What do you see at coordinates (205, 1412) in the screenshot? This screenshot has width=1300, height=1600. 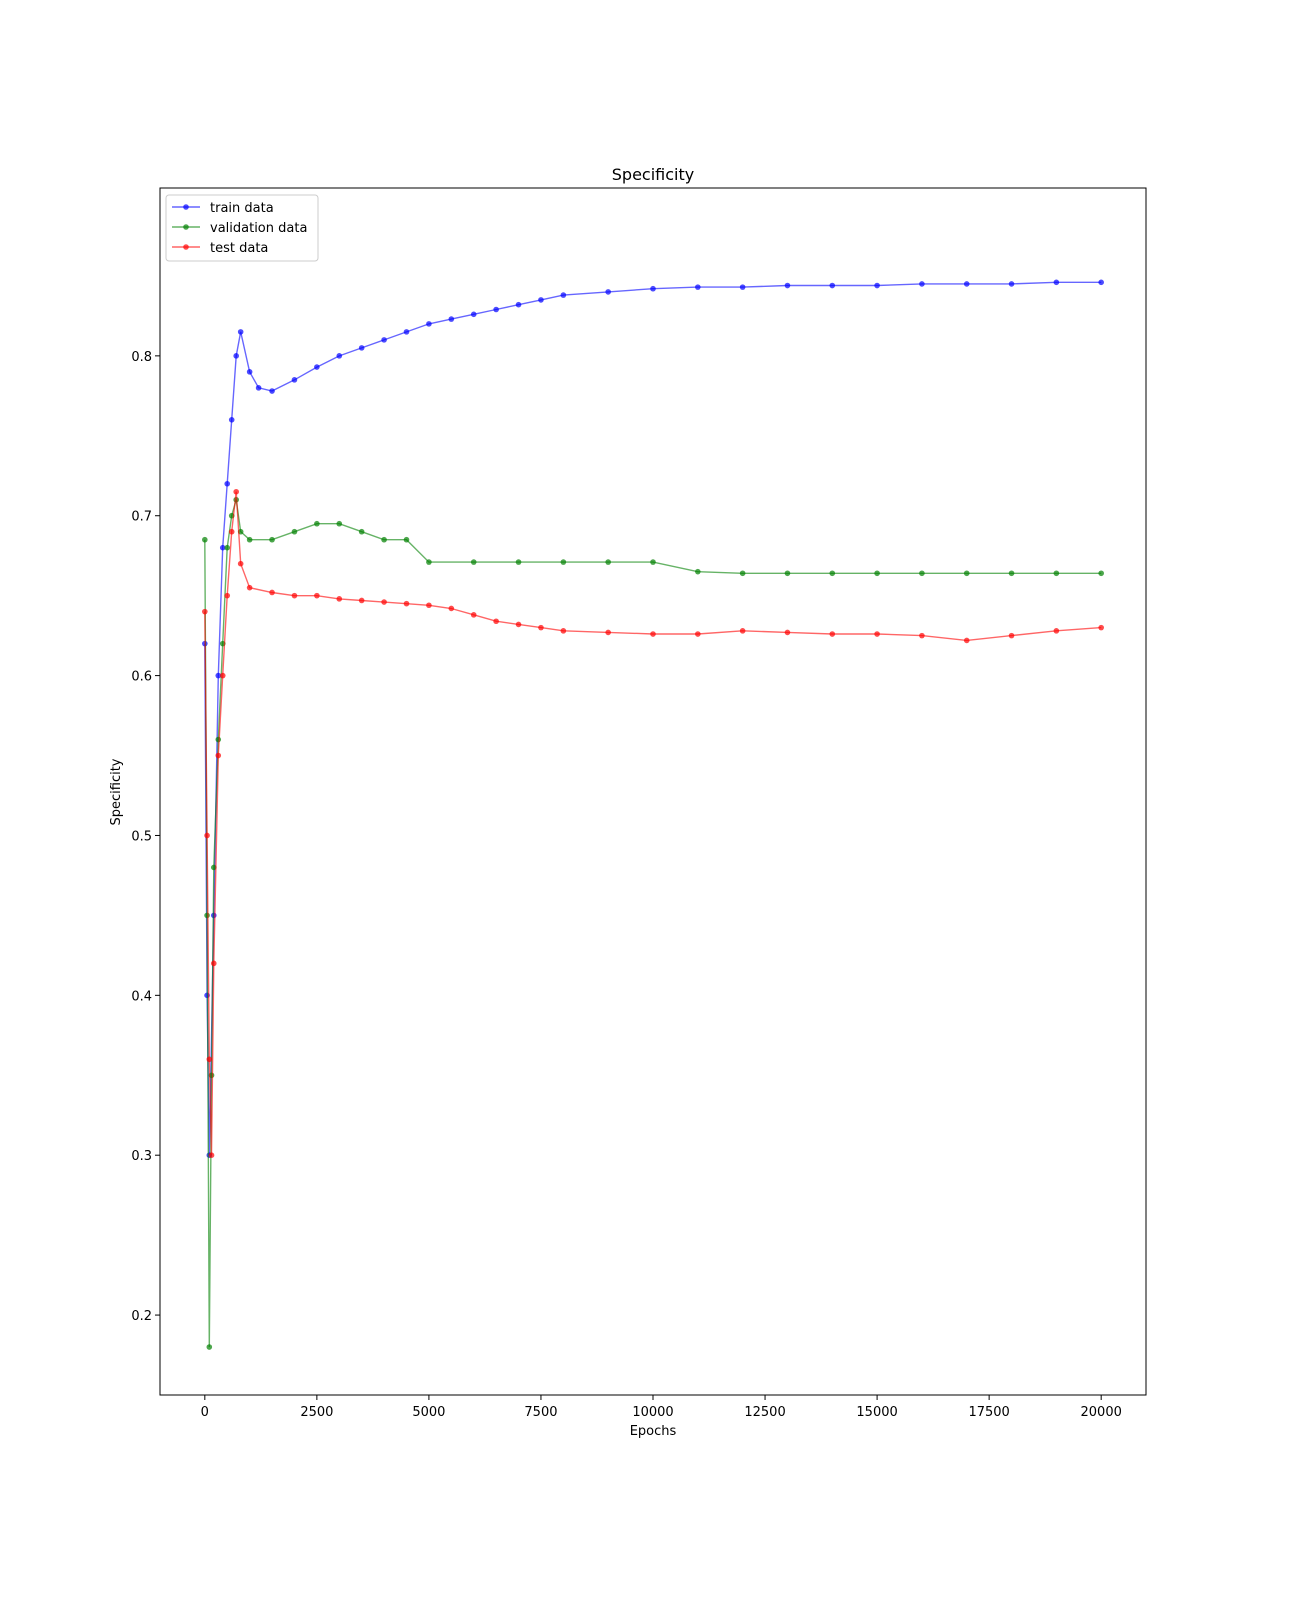 I see `x-tick-label: 0` at bounding box center [205, 1412].